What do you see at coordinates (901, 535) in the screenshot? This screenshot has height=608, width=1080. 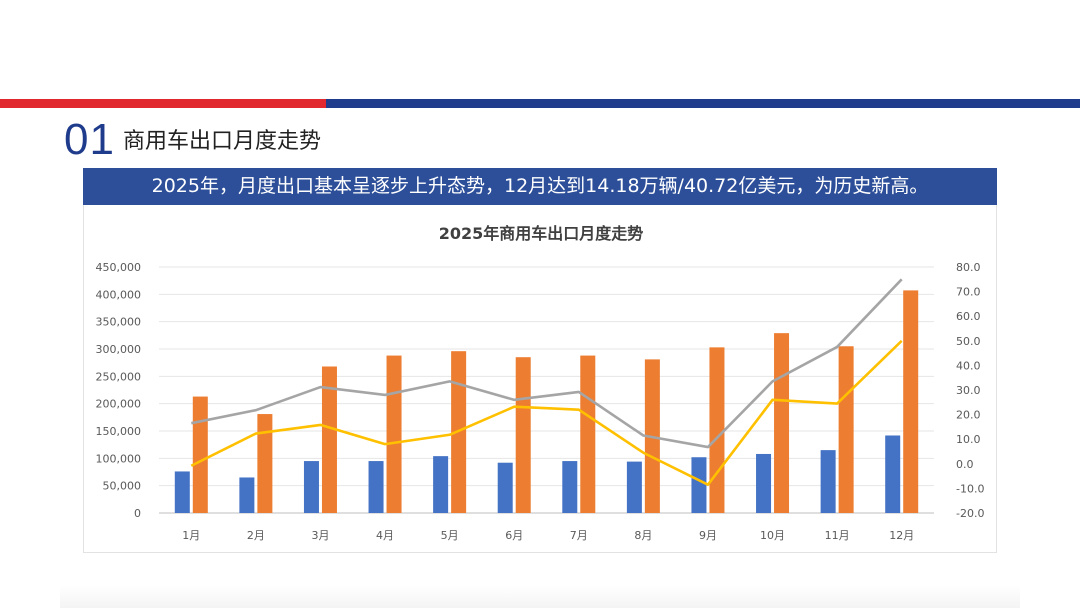 I see `x-axis-tick-label: 12月` at bounding box center [901, 535].